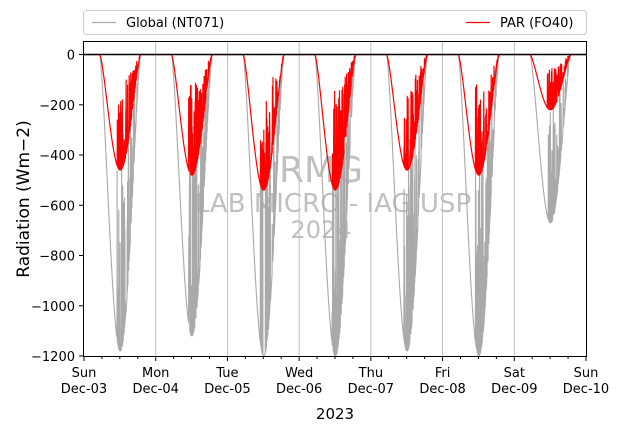 This screenshot has height=434, width=621. I want to click on y-tick-label: −600, so click(57, 206).